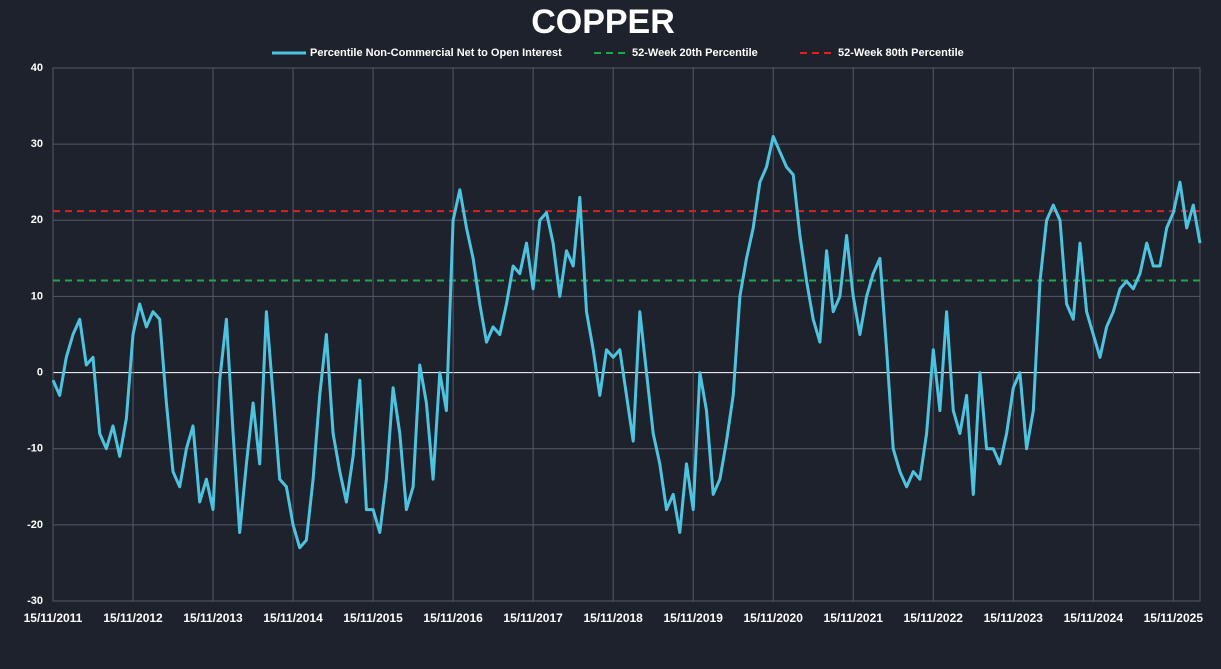 This screenshot has width=1221, height=669. I want to click on x-tick-label: 15/11/2014, so click(293, 618).